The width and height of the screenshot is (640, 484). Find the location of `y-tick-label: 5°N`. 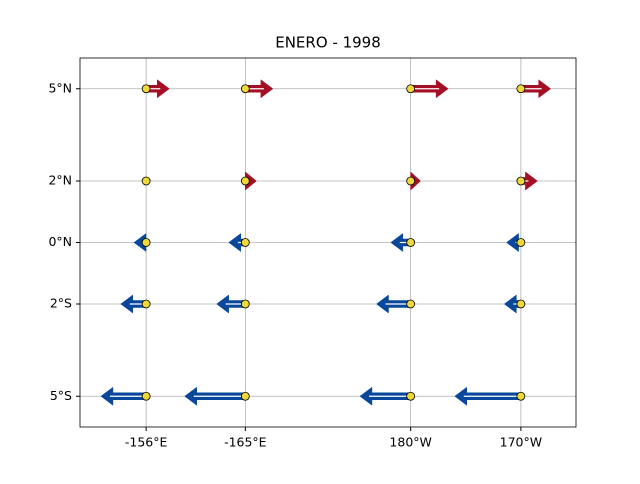

y-tick-label: 5°N is located at coordinates (60, 87).